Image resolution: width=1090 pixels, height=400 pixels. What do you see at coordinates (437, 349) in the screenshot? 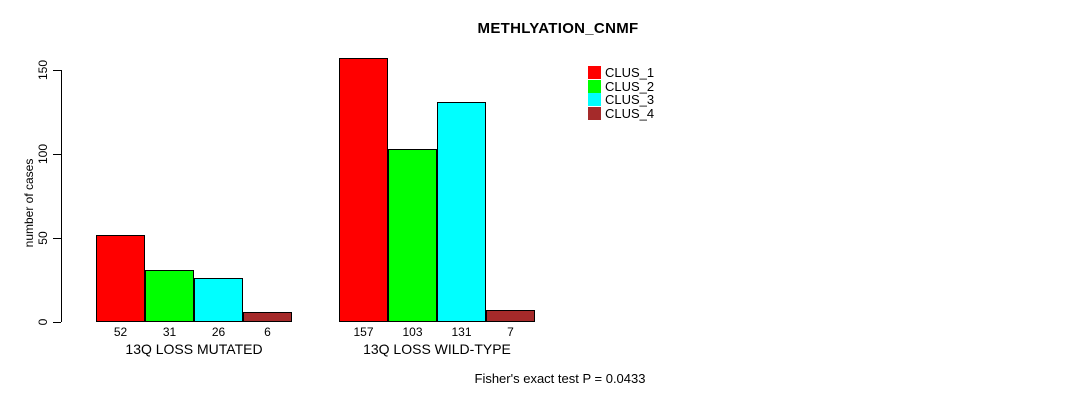
I see `x-category-label: 13Q LOSS WILD-TYPE` at bounding box center [437, 349].